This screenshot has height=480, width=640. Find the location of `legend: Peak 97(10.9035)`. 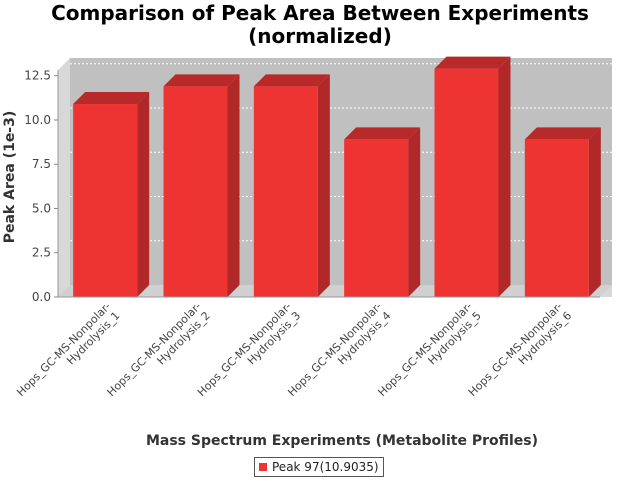

legend: Peak 97(10.9035) is located at coordinates (319, 467).